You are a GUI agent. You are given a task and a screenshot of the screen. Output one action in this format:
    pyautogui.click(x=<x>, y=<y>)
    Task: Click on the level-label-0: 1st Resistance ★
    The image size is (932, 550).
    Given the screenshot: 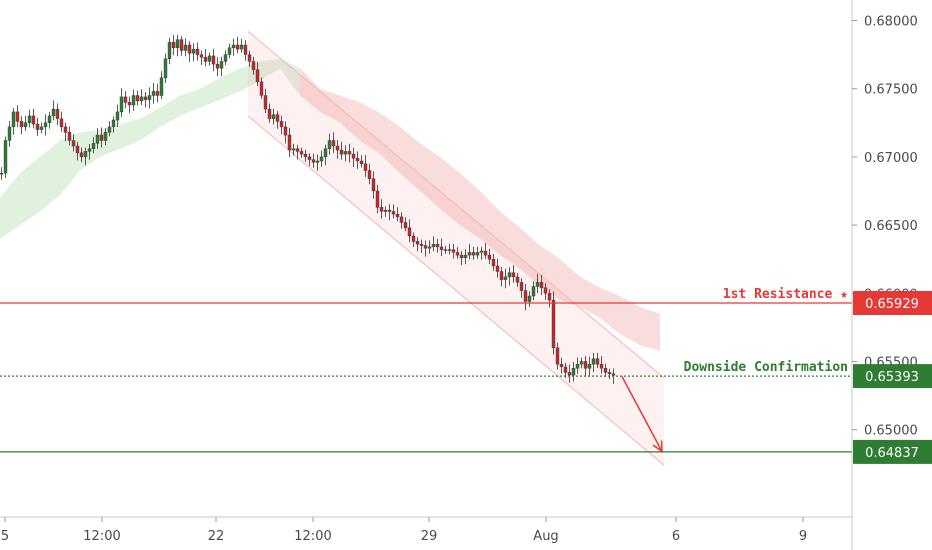 What is the action you would take?
    pyautogui.click(x=785, y=294)
    